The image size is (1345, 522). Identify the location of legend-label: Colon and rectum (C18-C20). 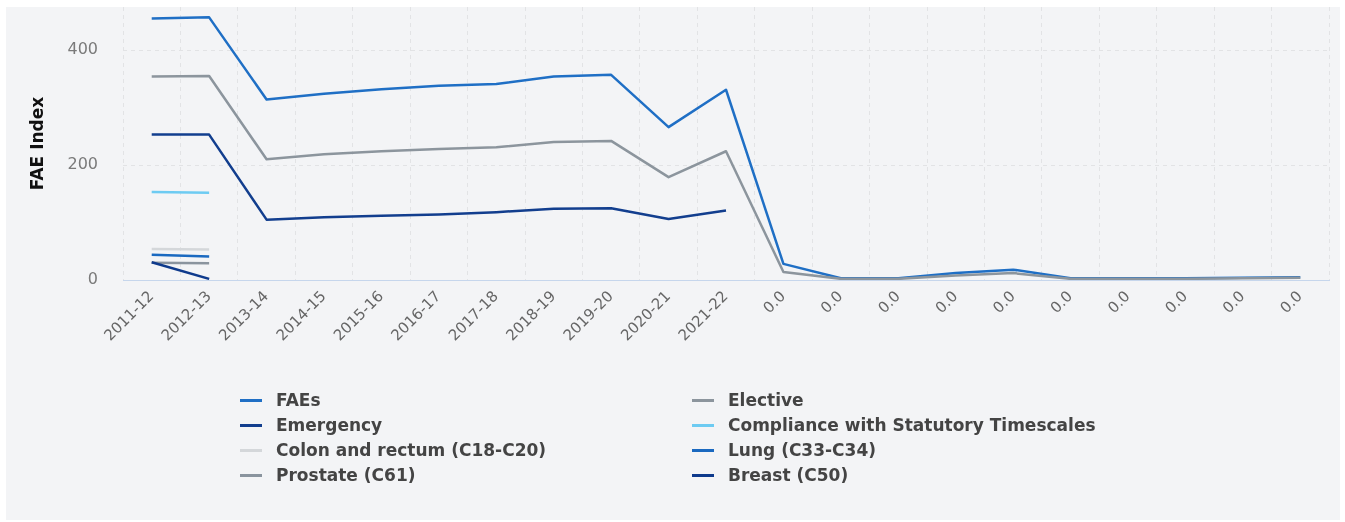
(411, 450).